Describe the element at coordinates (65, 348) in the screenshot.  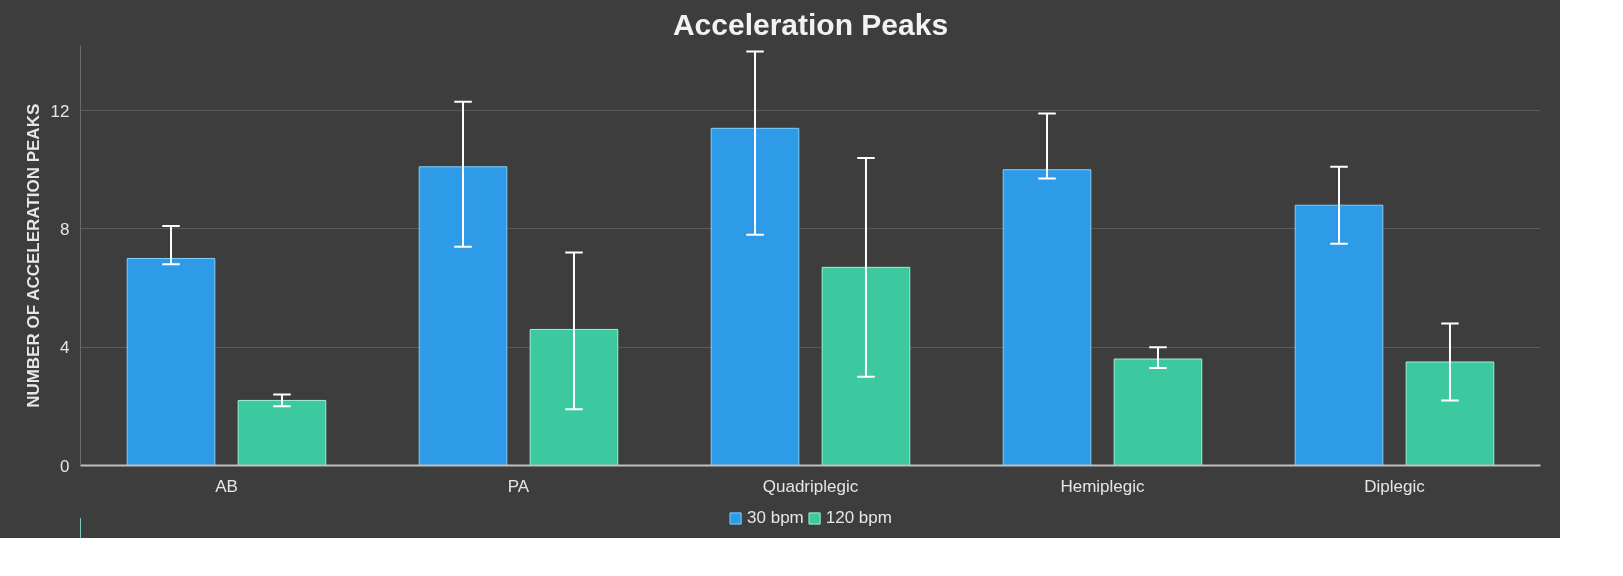
I see `y-tick-label: 4` at that location.